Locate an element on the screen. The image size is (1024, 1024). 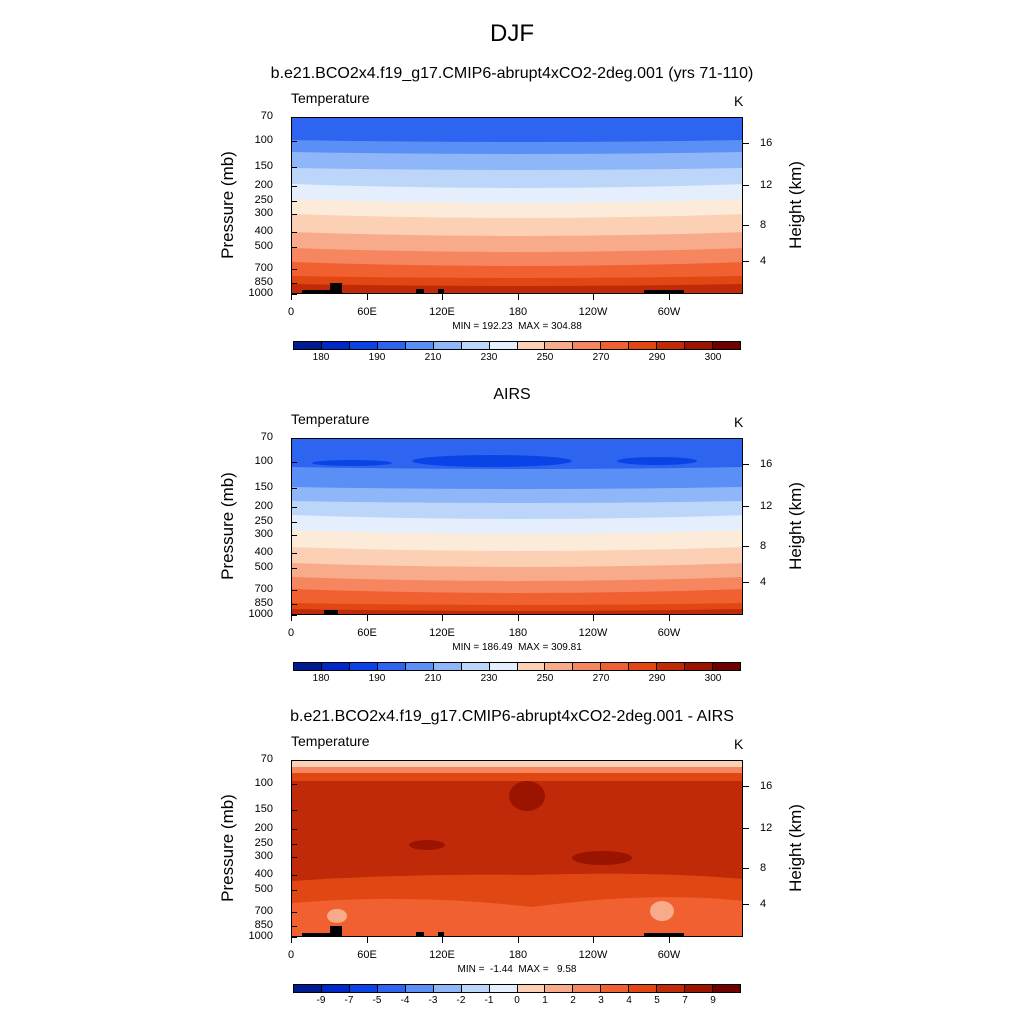
pressure-tick-label: 1000 is located at coordinates (260, 936).